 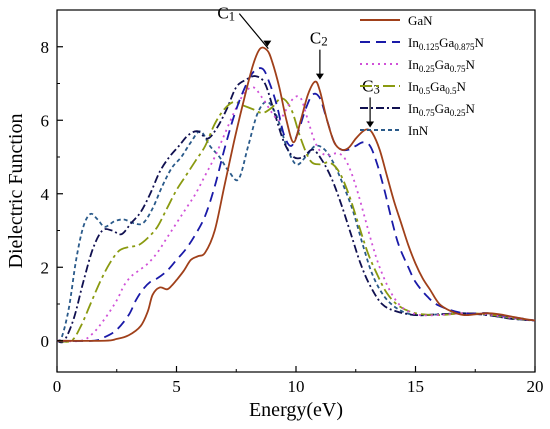 I want to click on legend-label: InN, so click(x=418, y=130).